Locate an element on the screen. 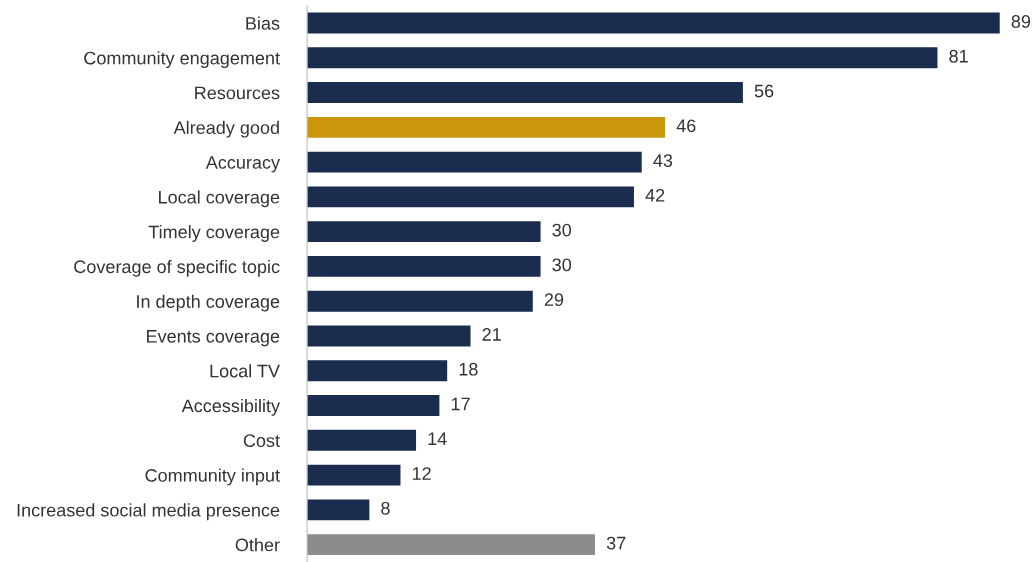 The width and height of the screenshot is (1034, 562). y-tick-label: Community input is located at coordinates (212, 477).